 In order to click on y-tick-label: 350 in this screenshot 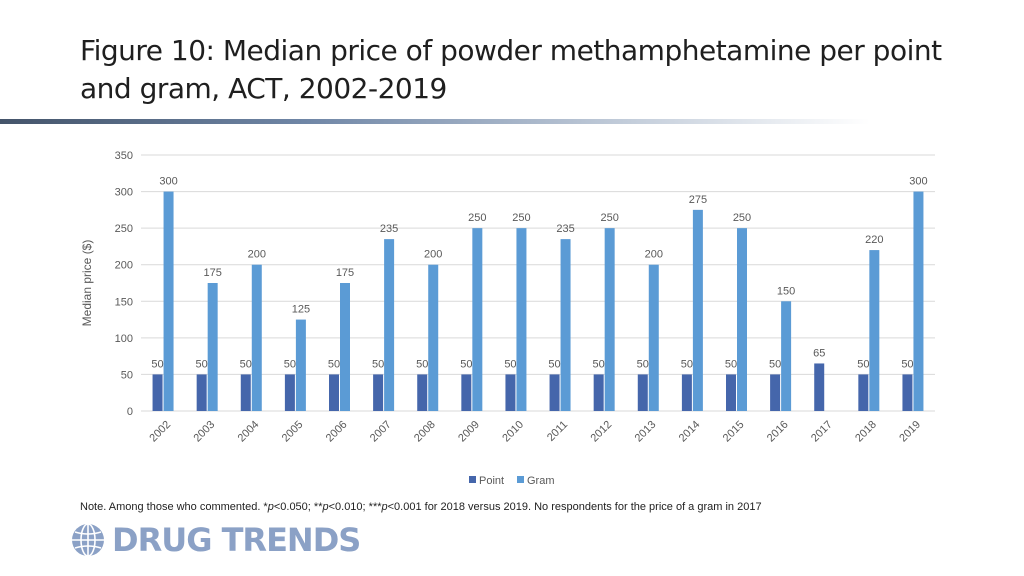, I will do `click(124, 156)`.